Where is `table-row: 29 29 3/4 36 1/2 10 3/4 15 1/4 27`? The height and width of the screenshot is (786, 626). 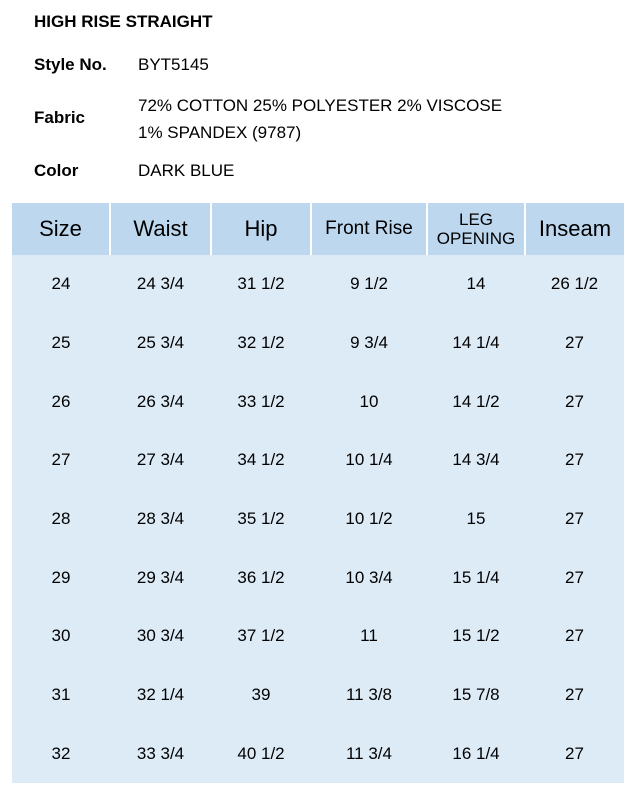
table-row: 29 29 3/4 36 1/2 10 3/4 15 1/4 27 is located at coordinates (318, 578).